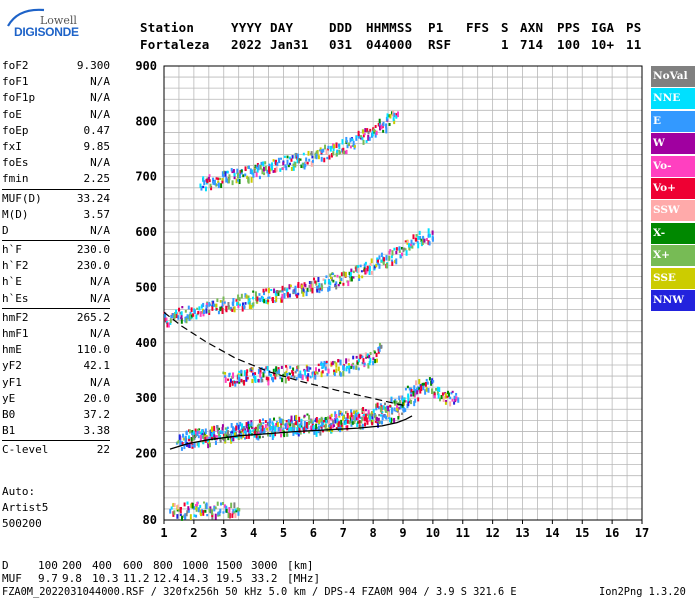  I want to click on param-value: 9.85, so click(97, 146).